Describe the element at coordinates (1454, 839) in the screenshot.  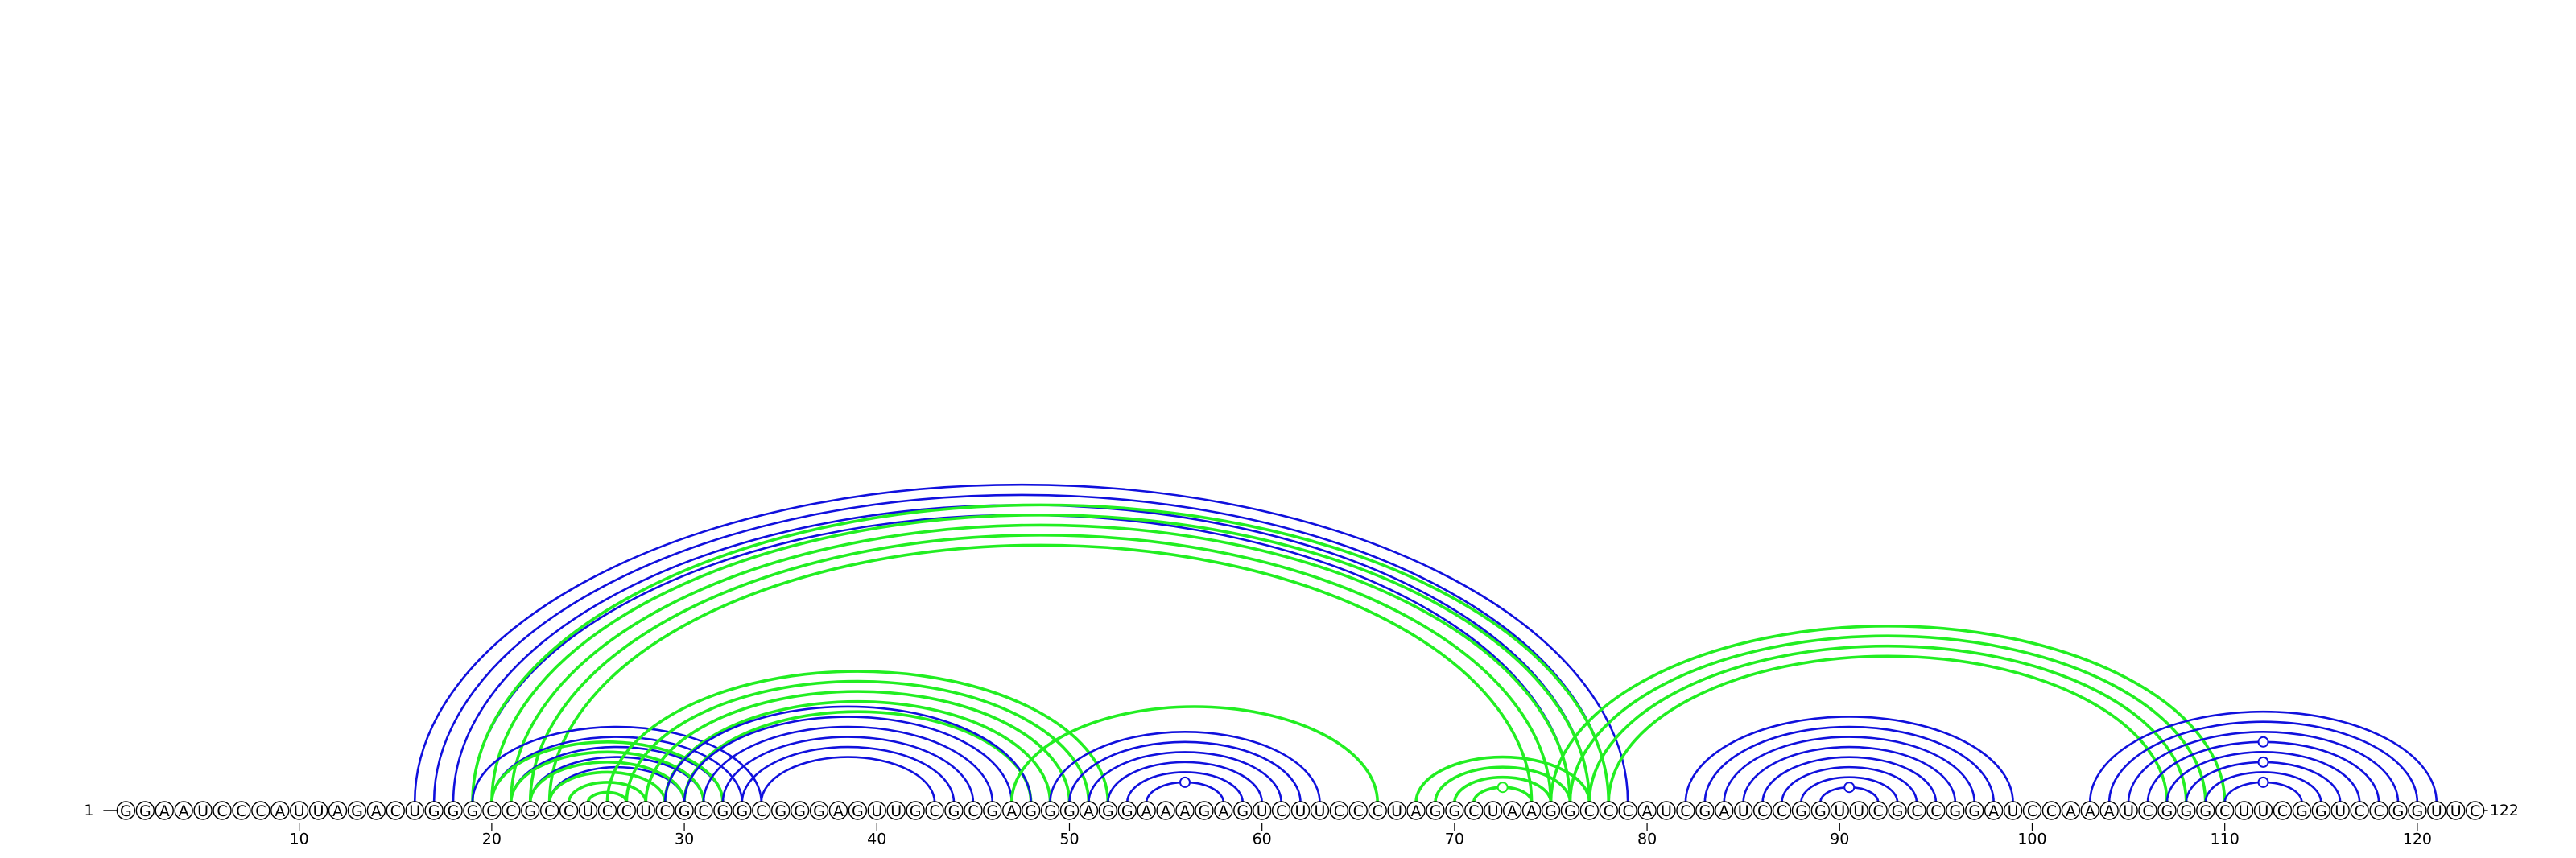
I see `tick-label: 70` at that location.